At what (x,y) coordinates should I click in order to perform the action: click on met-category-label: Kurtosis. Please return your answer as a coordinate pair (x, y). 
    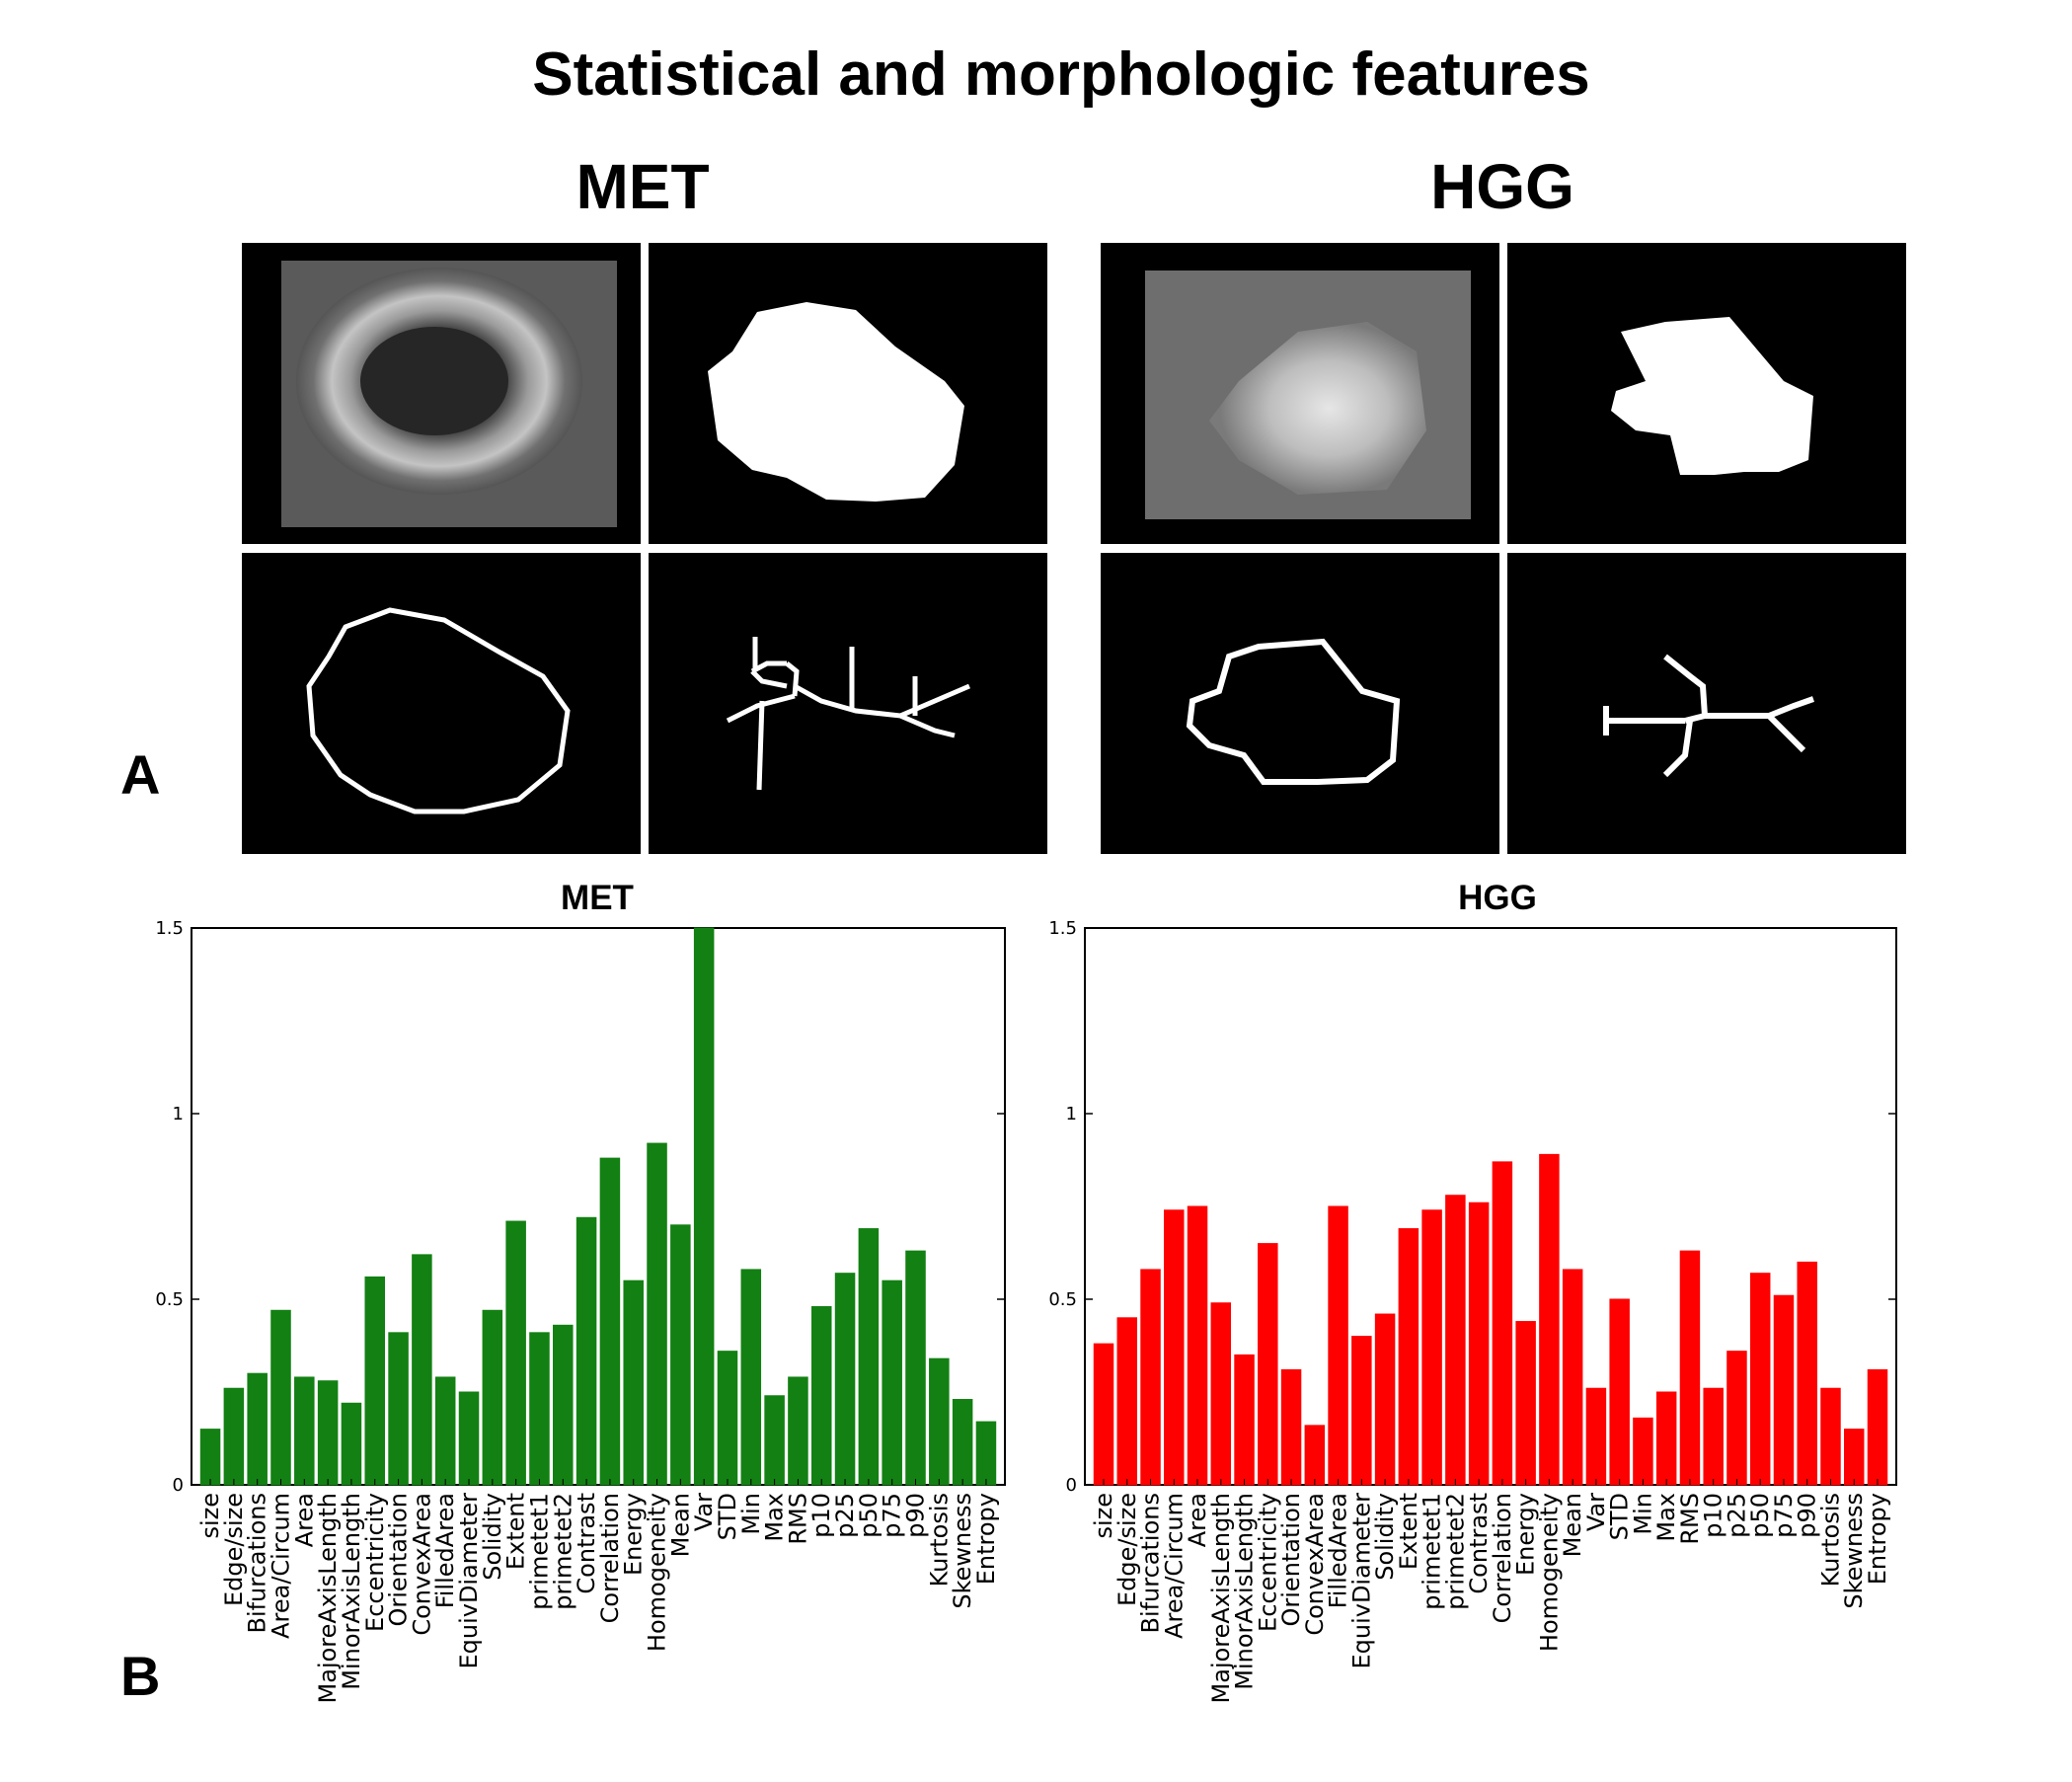
    Looking at the image, I should click on (939, 1540).